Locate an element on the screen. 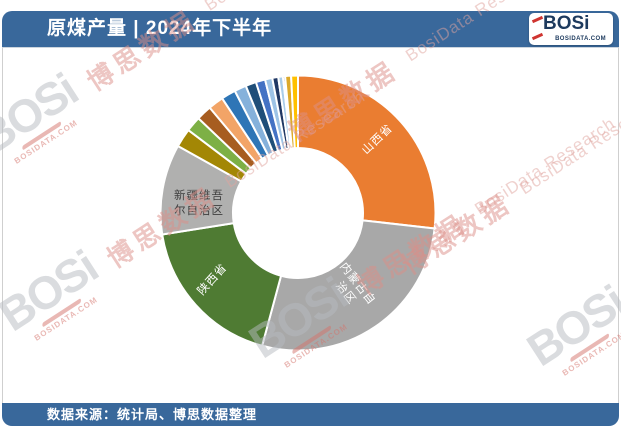  page-title: 原煤产量 | 2024年下半年 is located at coordinates (160, 28).